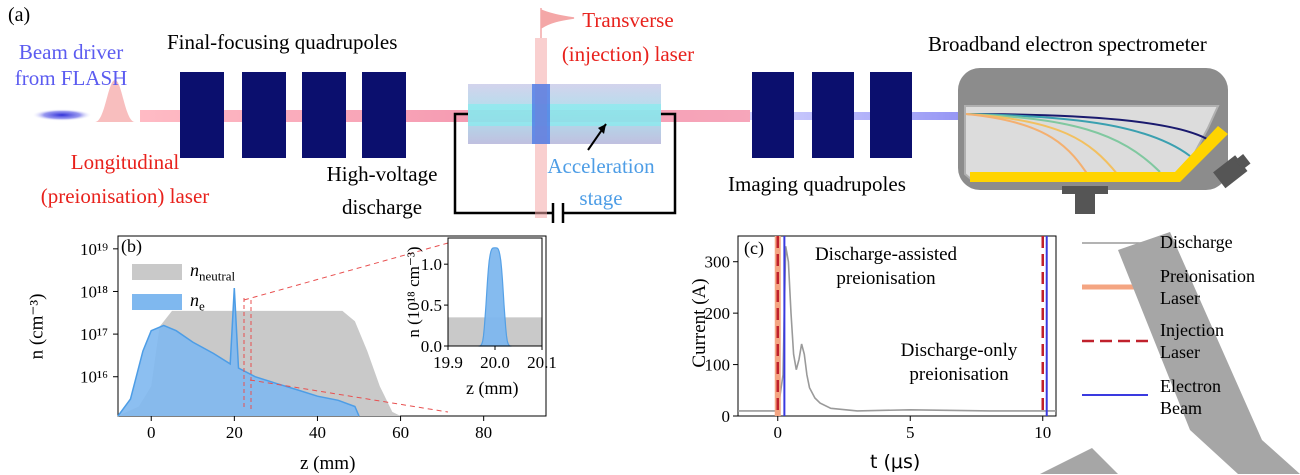 Image resolution: width=1300 pixels, height=475 pixels. What do you see at coordinates (602, 129) in the screenshot?
I see `stage-arrow-head` at bounding box center [602, 129].